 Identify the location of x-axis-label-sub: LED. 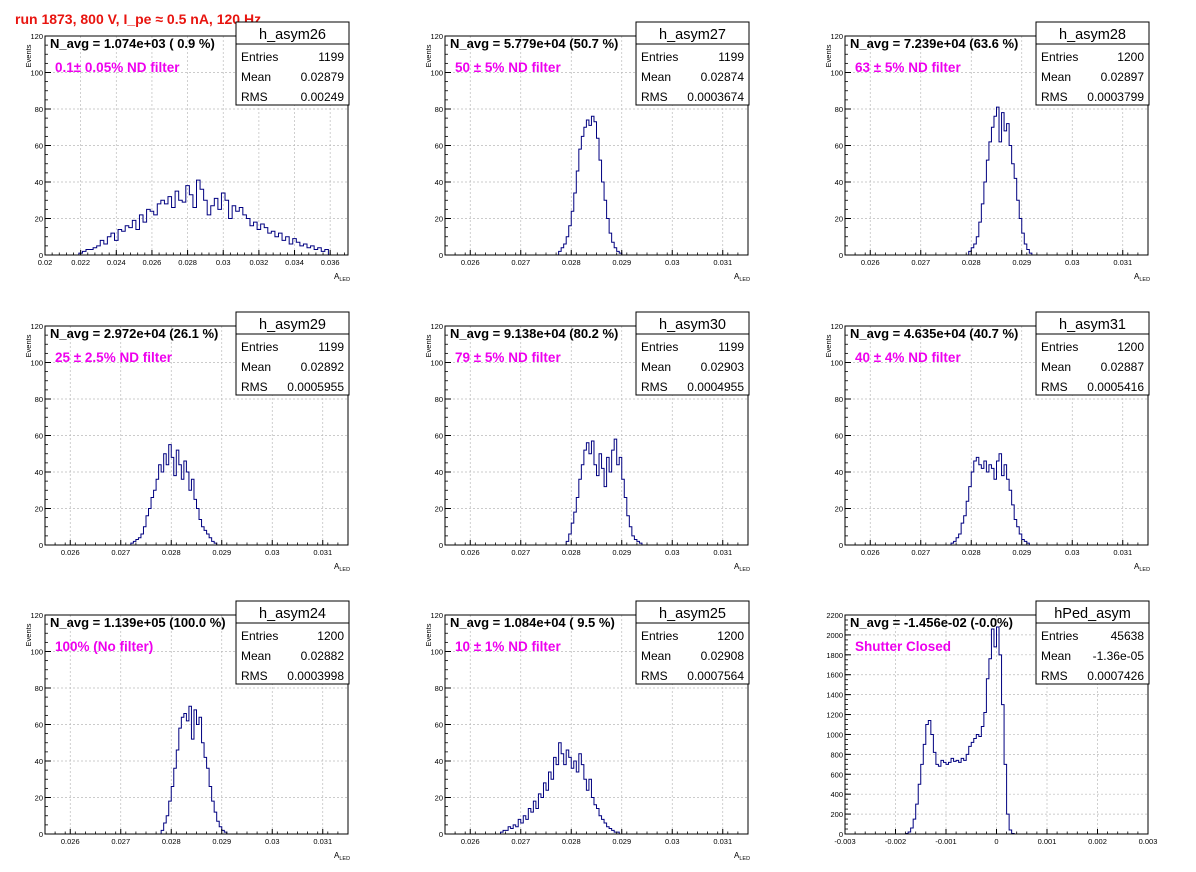
(744, 570).